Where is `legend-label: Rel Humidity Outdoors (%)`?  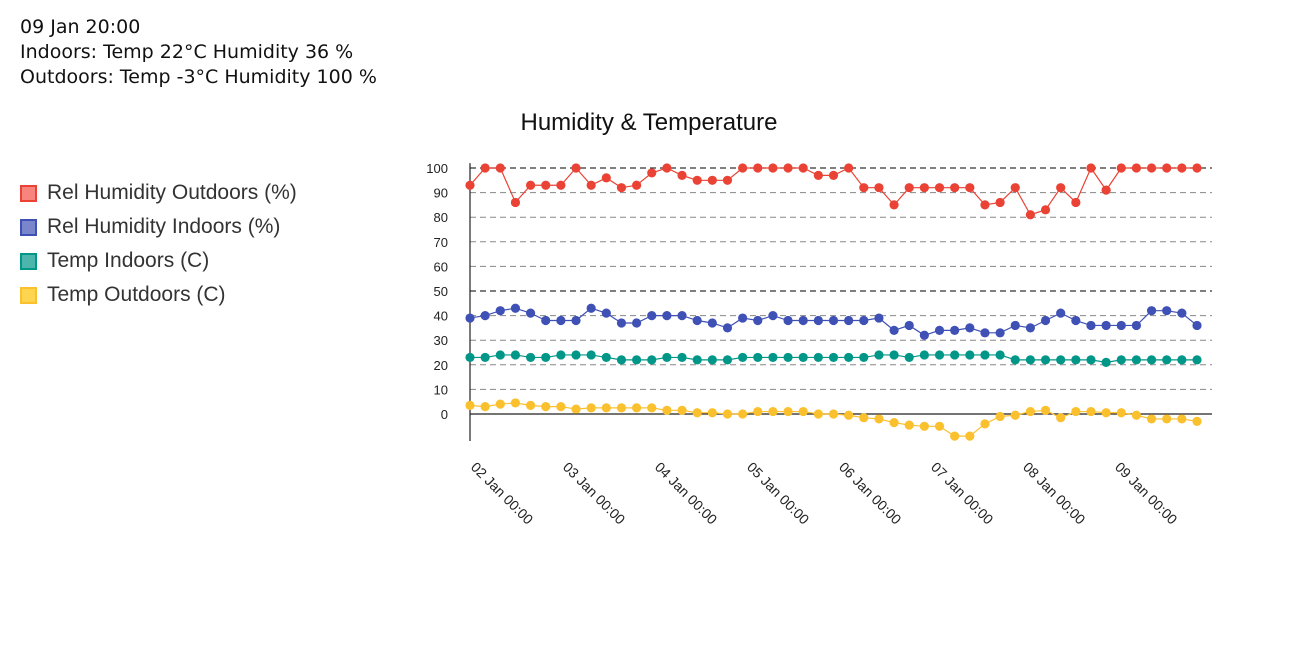
legend-label: Rel Humidity Outdoors (%) is located at coordinates (172, 192).